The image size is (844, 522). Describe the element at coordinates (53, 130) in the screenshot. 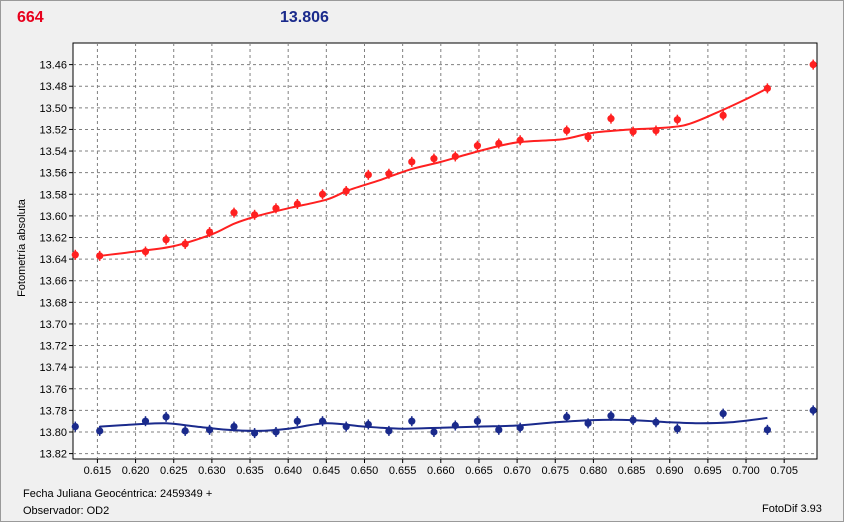

I see `y-tick-label: 13.52` at that location.